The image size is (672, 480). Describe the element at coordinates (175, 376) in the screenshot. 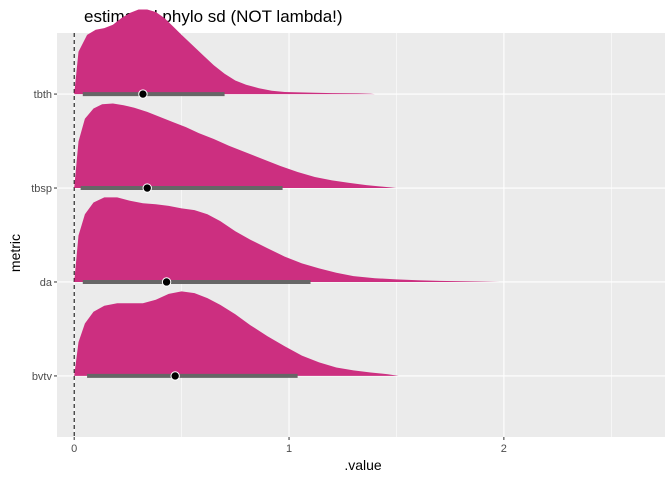

I see `point-bvtv` at that location.